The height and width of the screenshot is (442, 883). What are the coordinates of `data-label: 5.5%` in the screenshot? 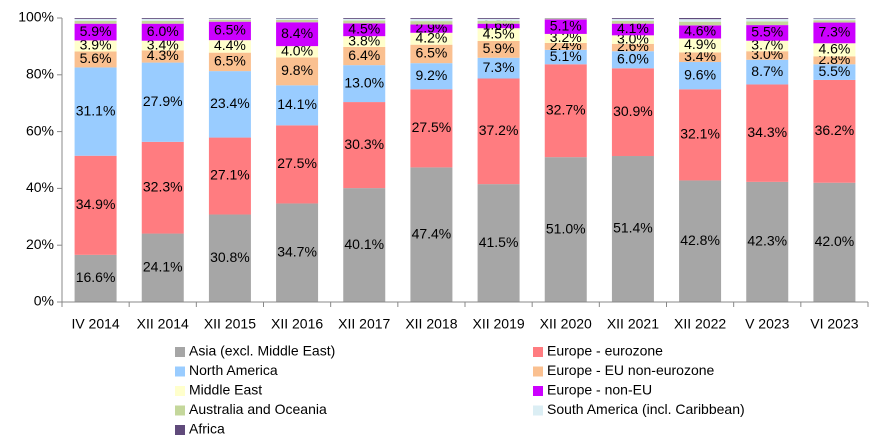 It's located at (834, 71).